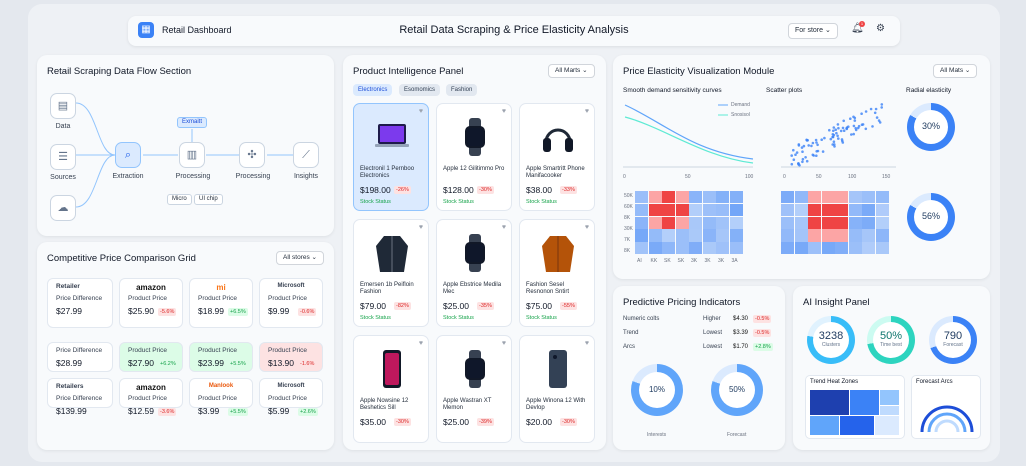  Describe the element at coordinates (80, 397) in the screenshot. I see `retailer-card: Retailers Price Difference $139.99` at that location.